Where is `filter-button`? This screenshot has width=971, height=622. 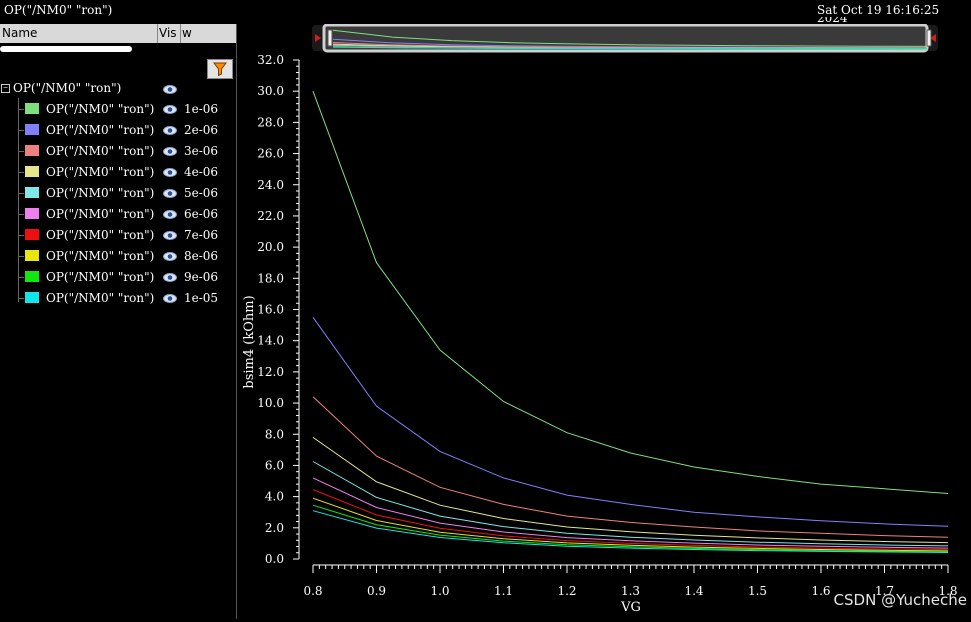 filter-button is located at coordinates (220, 69).